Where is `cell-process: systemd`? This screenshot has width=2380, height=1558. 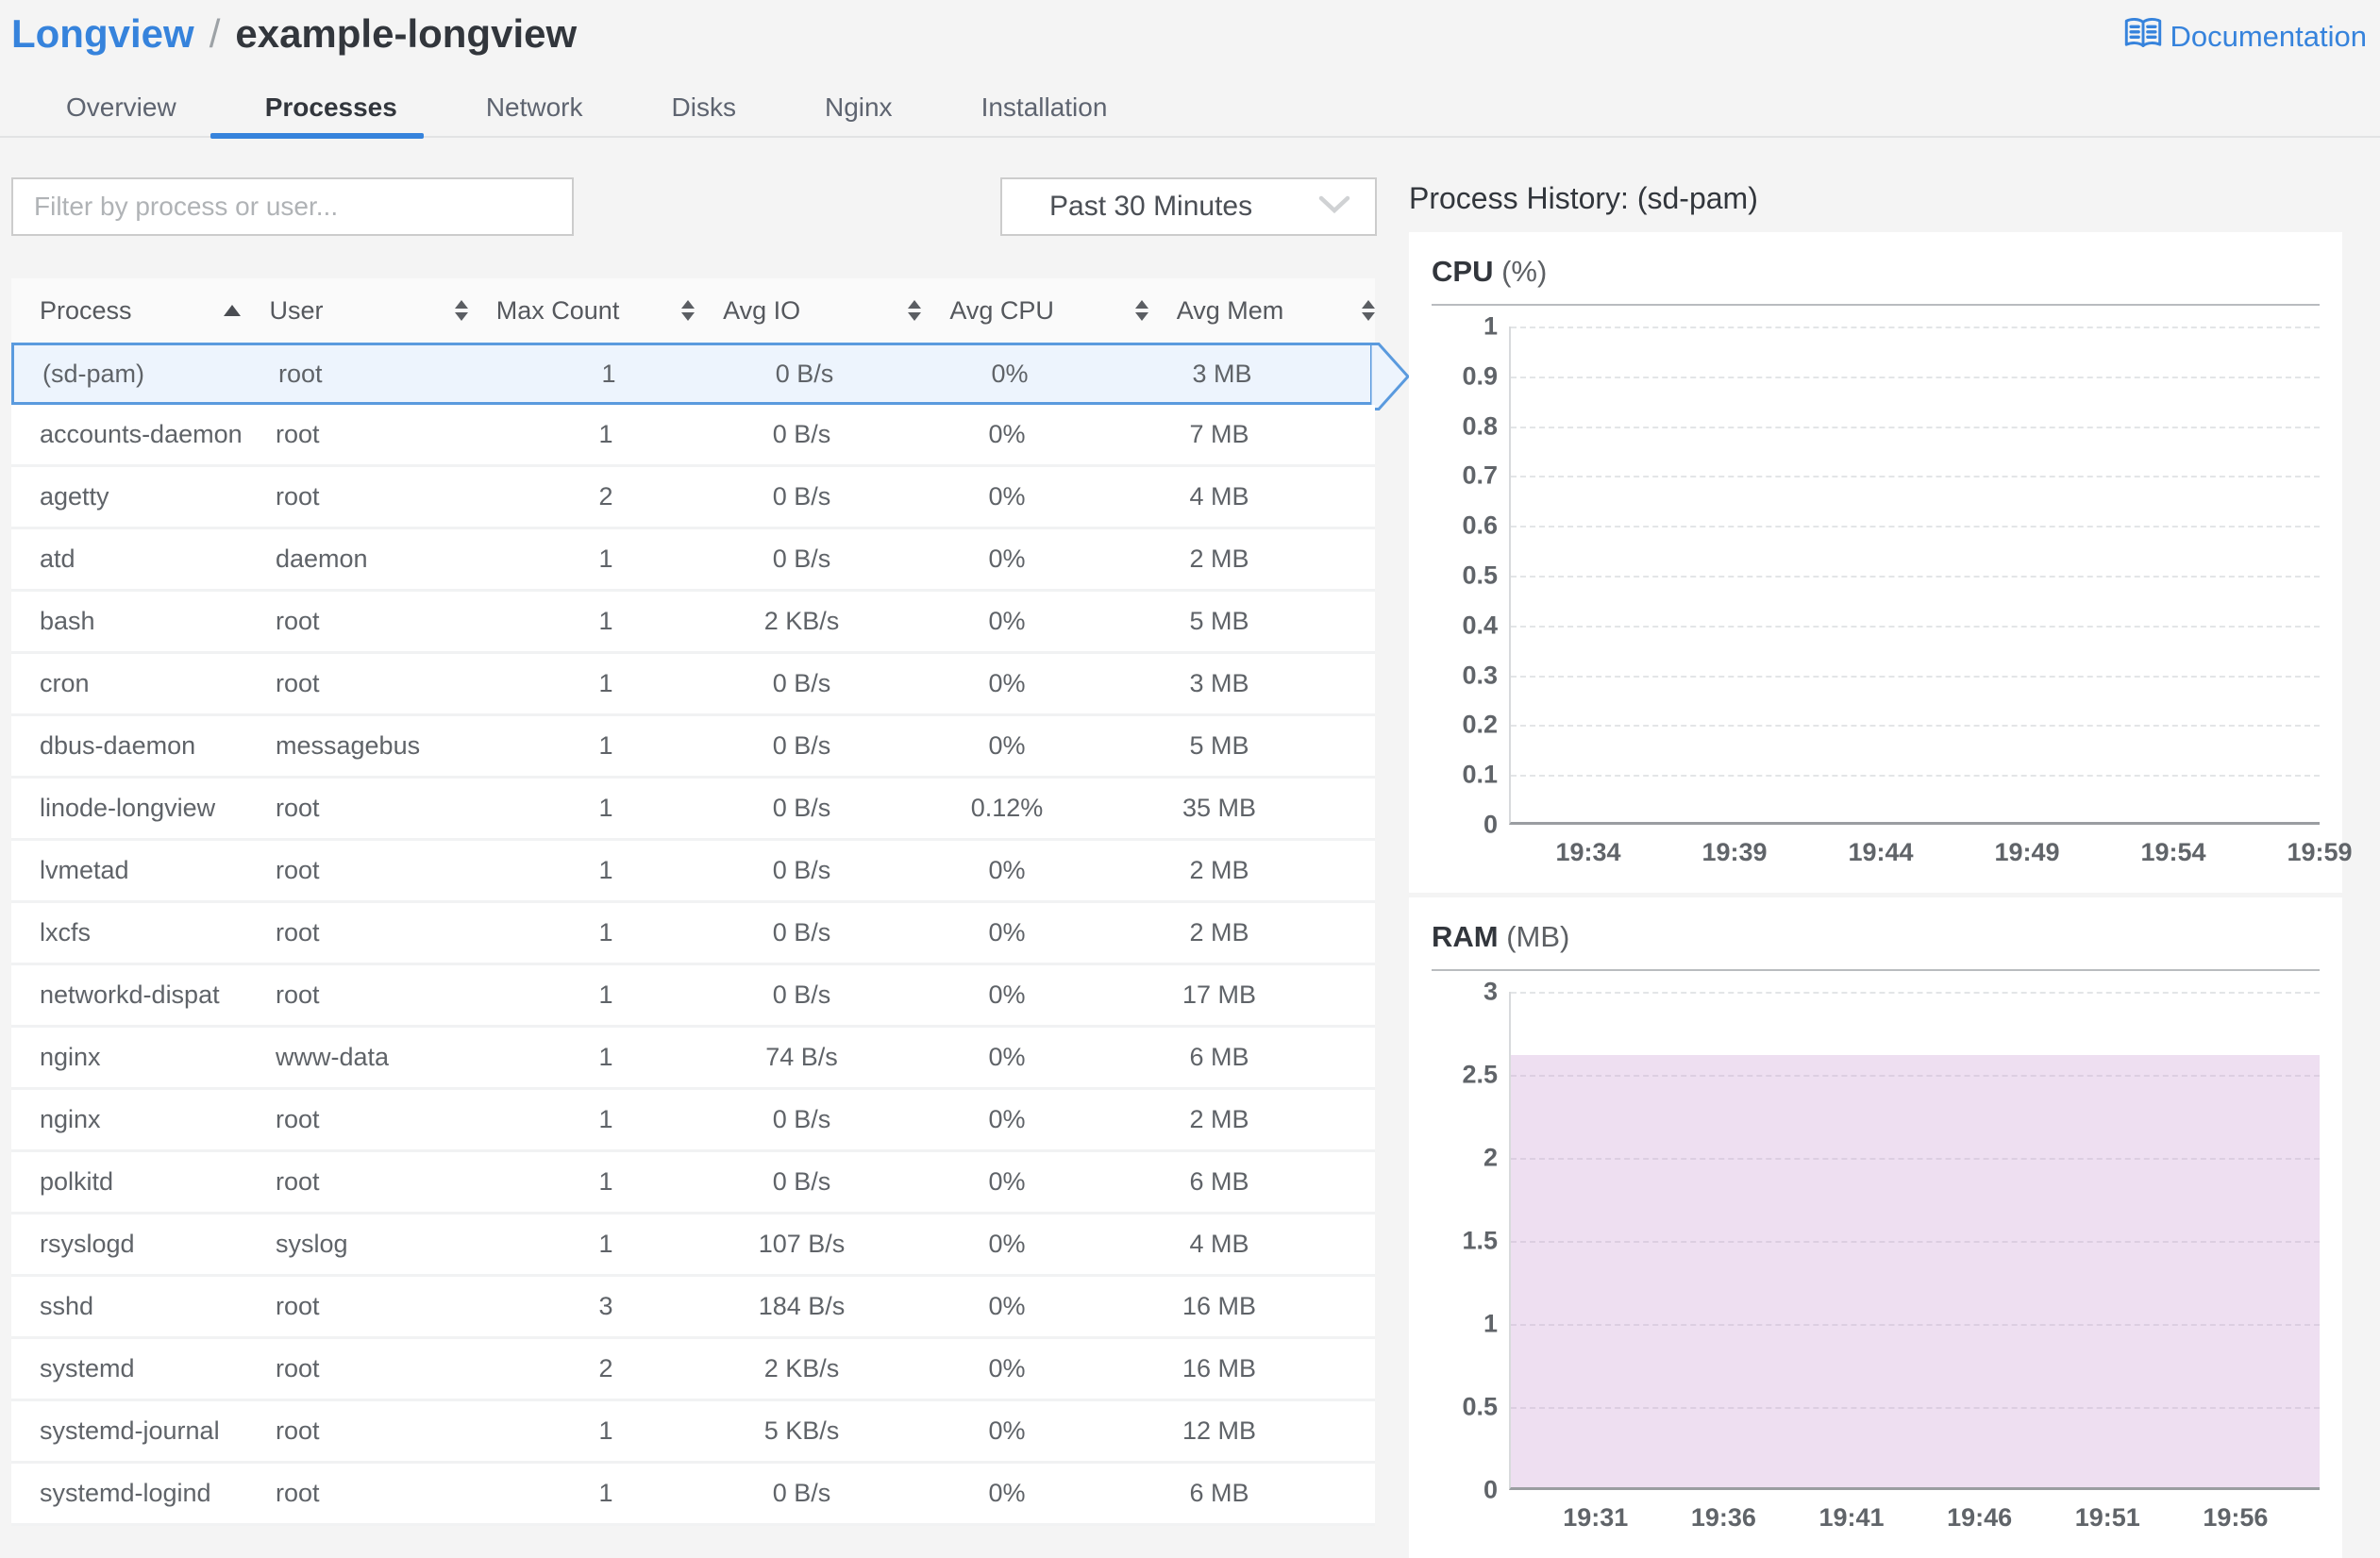
cell-process: systemd is located at coordinates (87, 1368).